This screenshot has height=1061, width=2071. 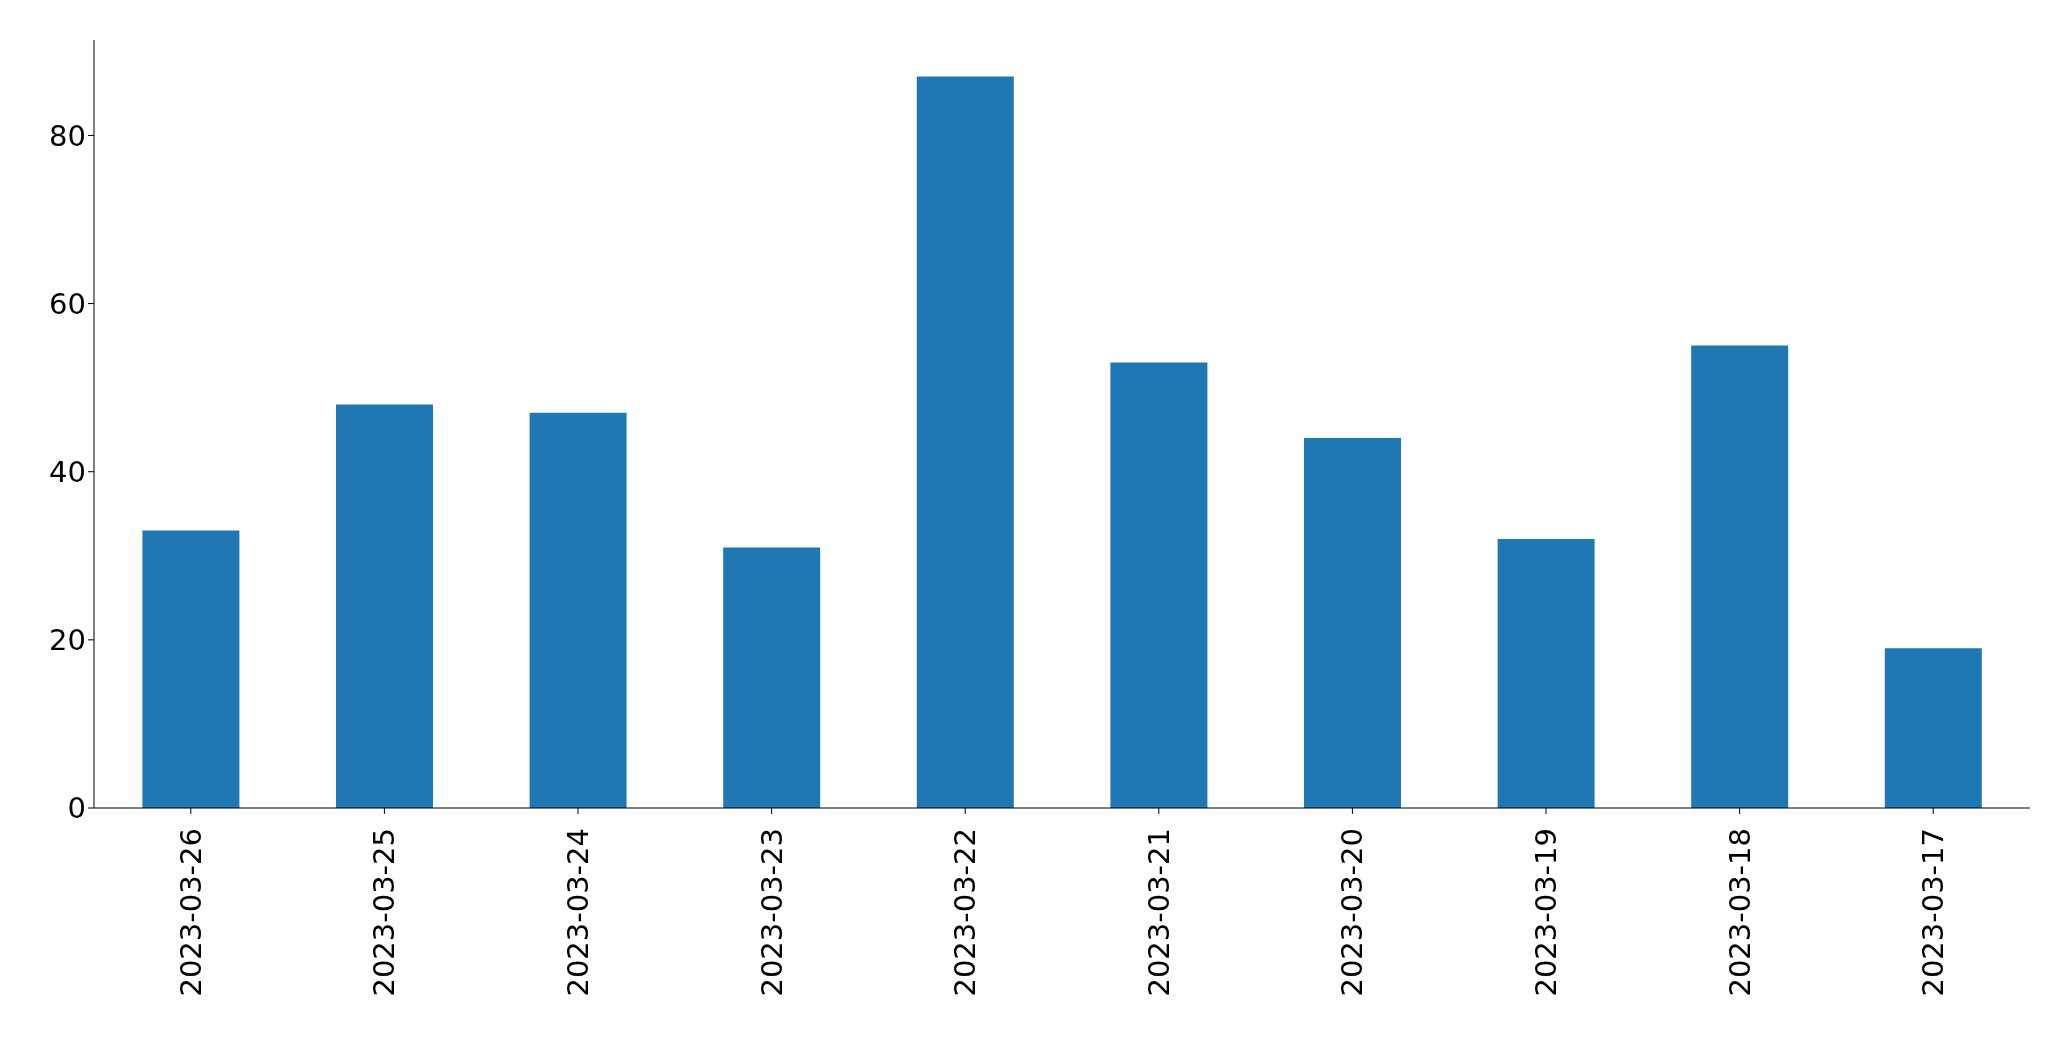 What do you see at coordinates (67, 472) in the screenshot?
I see `y-tick-label: 40` at bounding box center [67, 472].